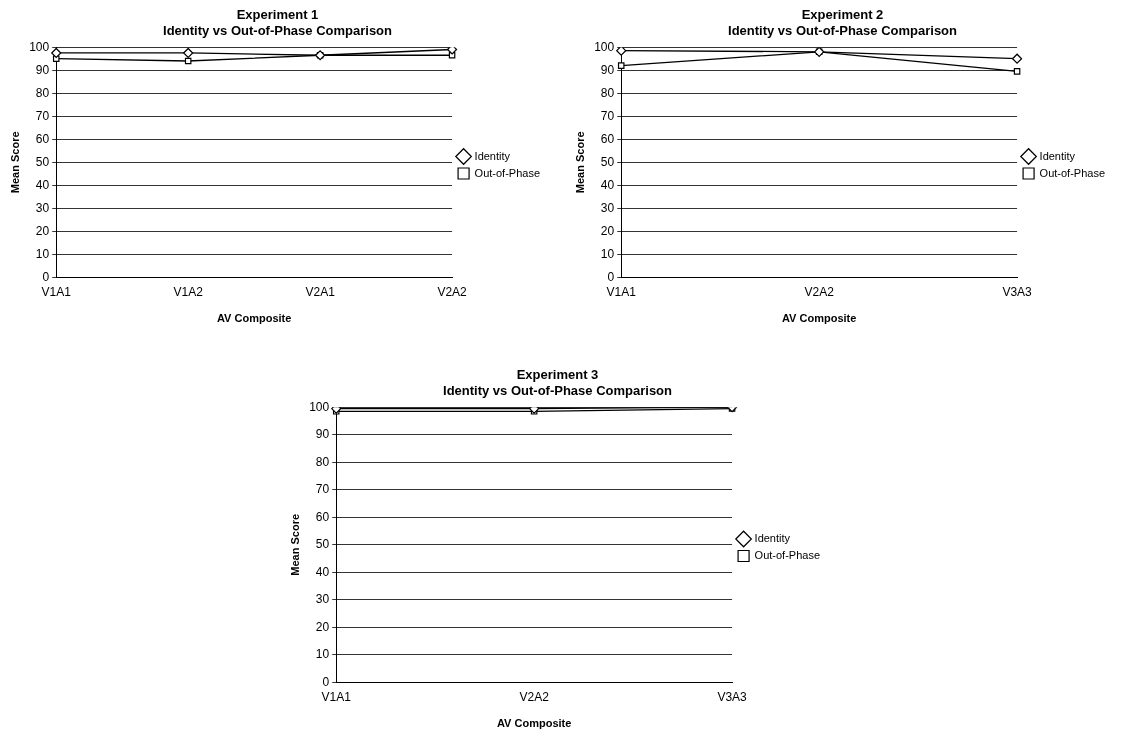 Image resolution: width=1125 pixels, height=739 pixels. What do you see at coordinates (188, 291) in the screenshot?
I see `x-tick-label: V1A2` at bounding box center [188, 291].